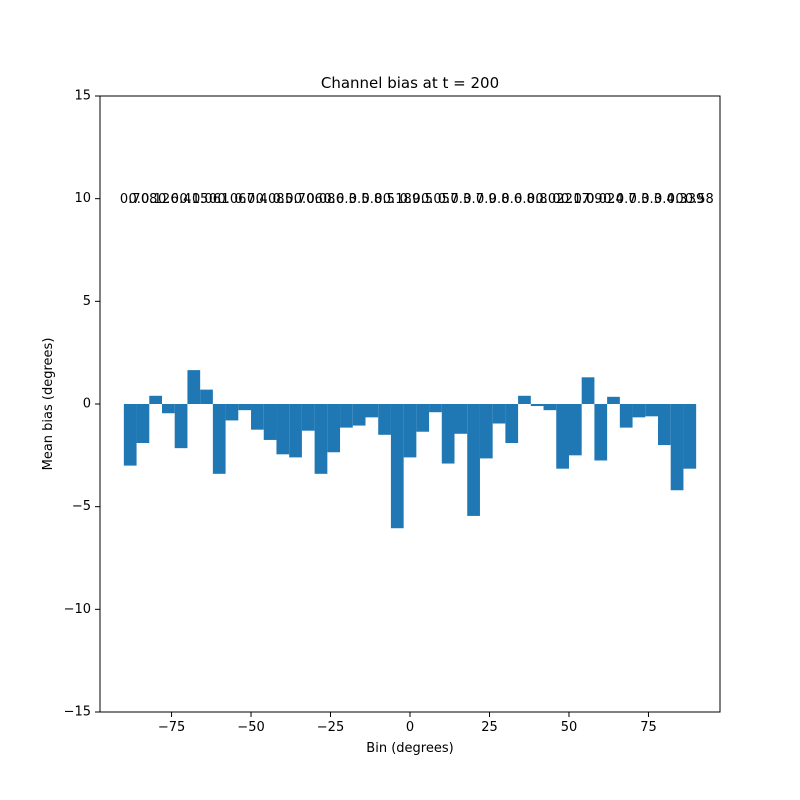 The image size is (800, 800). Describe the element at coordinates (193, 199) in the screenshot. I see `bar-value-label: 0.15` at that location.